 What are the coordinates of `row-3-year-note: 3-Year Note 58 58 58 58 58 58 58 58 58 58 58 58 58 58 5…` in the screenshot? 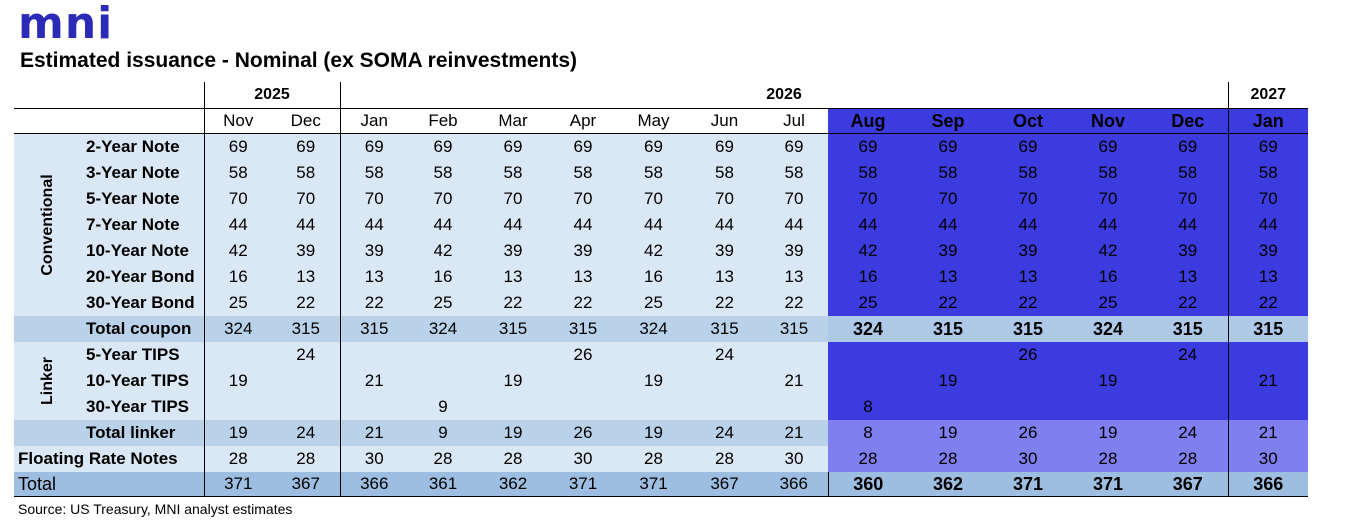 It's located at (661, 173).